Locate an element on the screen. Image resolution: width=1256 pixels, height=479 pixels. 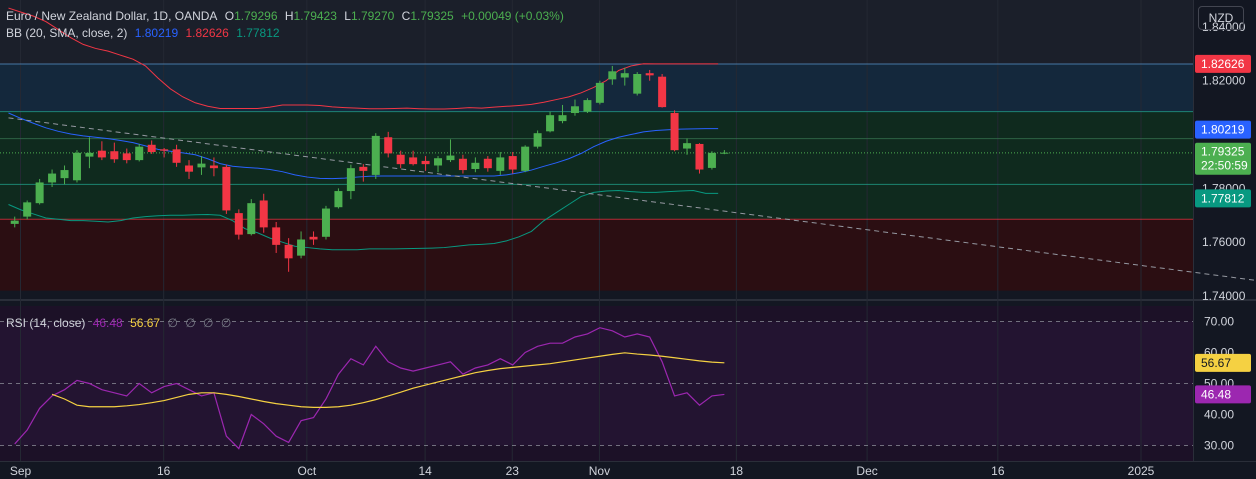
rsi-value-label-text-0: 46.48 is located at coordinates (1216, 394).